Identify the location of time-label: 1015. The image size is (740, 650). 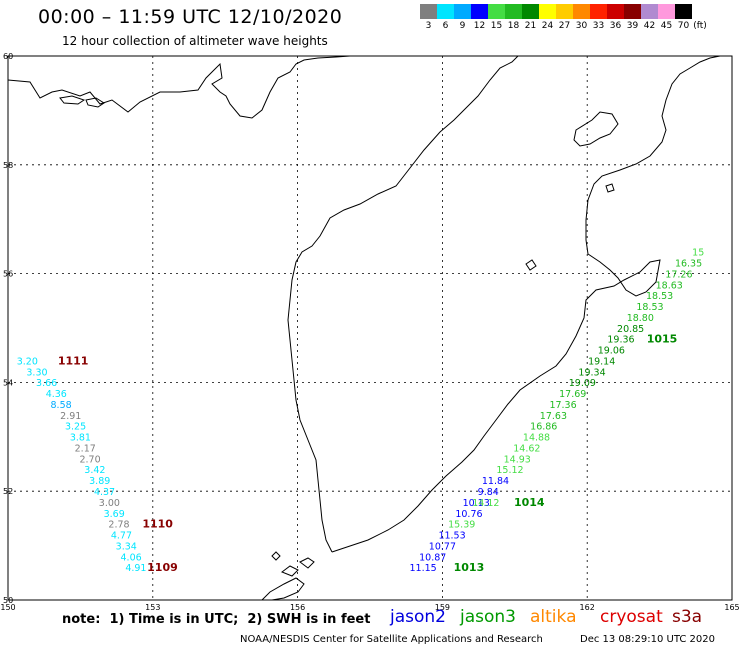
(662, 339).